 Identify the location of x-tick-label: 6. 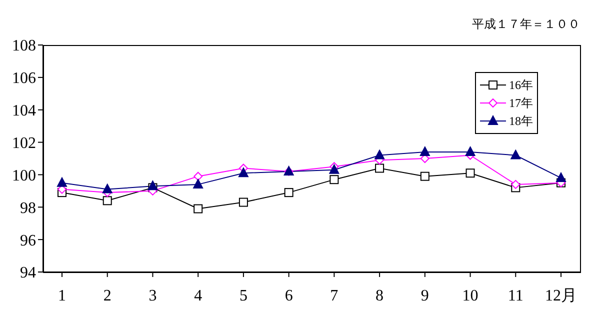
(288, 295).